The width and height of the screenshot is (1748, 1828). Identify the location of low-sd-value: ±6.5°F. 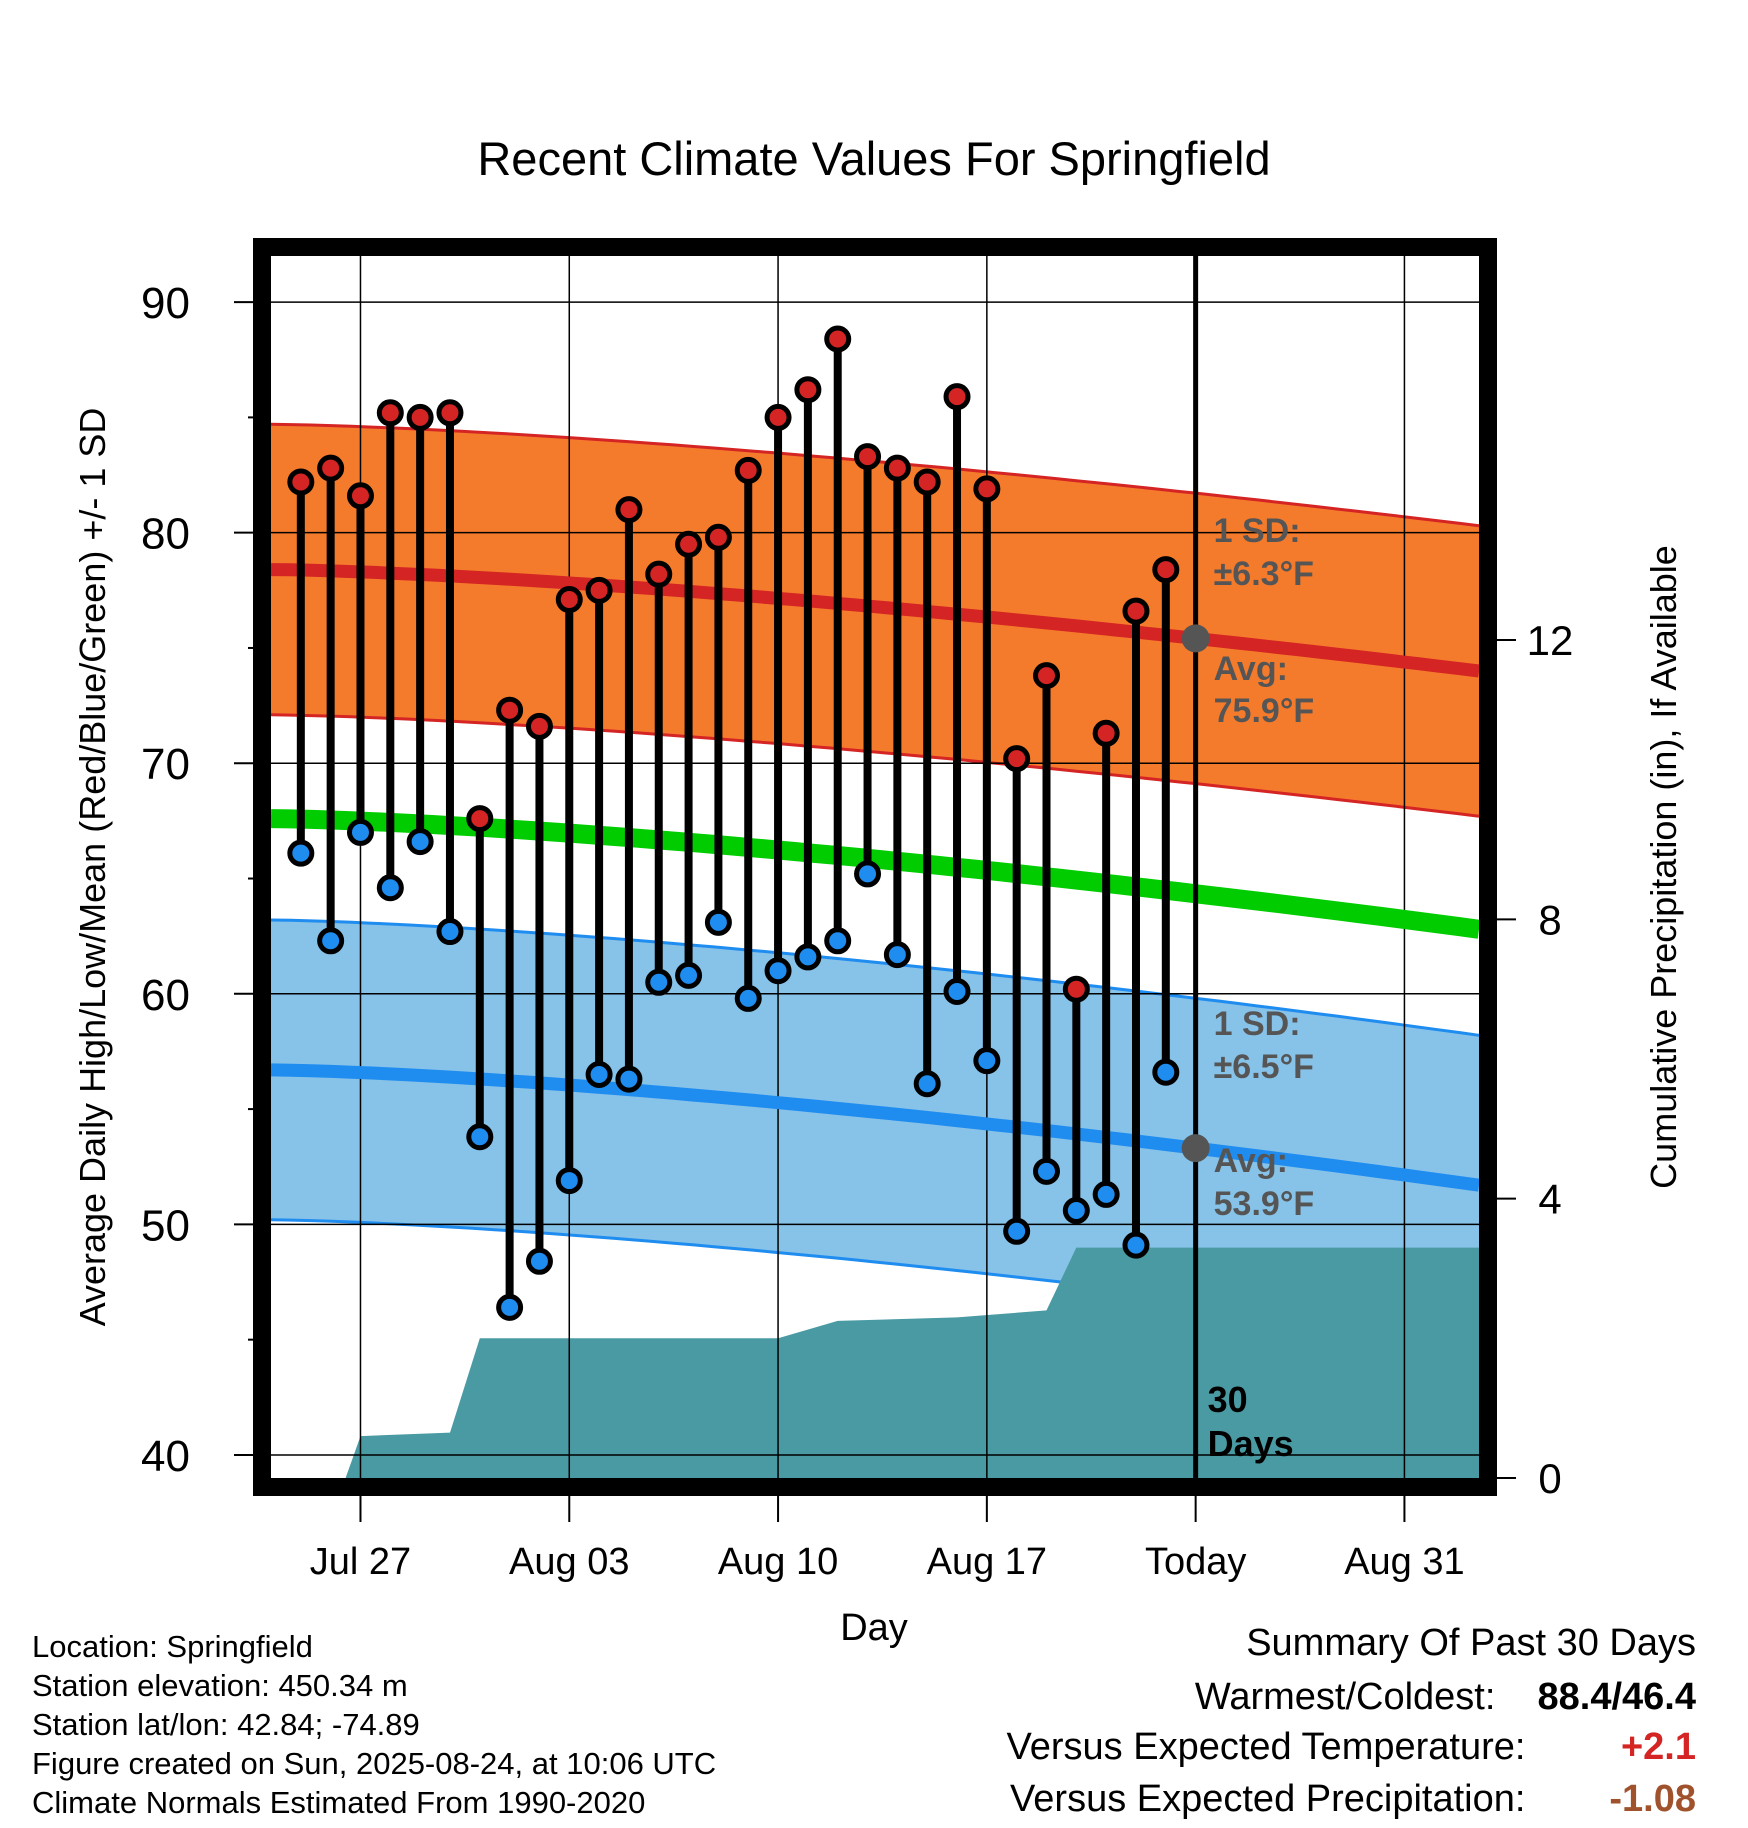
(1264, 1067).